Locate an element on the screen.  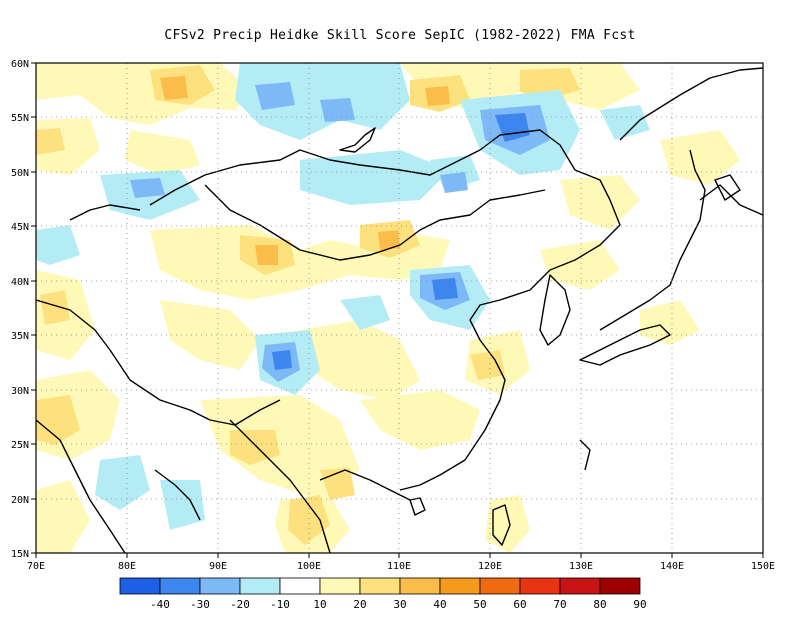
colorbar-label: 20 is located at coordinates (359, 604).